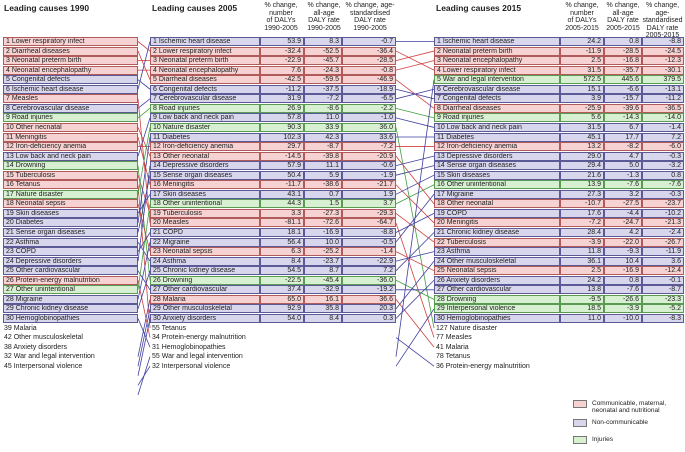 The width and height of the screenshot is (685, 452). Describe the element at coordinates (70, 70) in the screenshot. I see `cause-1990-row: 4 Neonatal encephalopathy` at that location.